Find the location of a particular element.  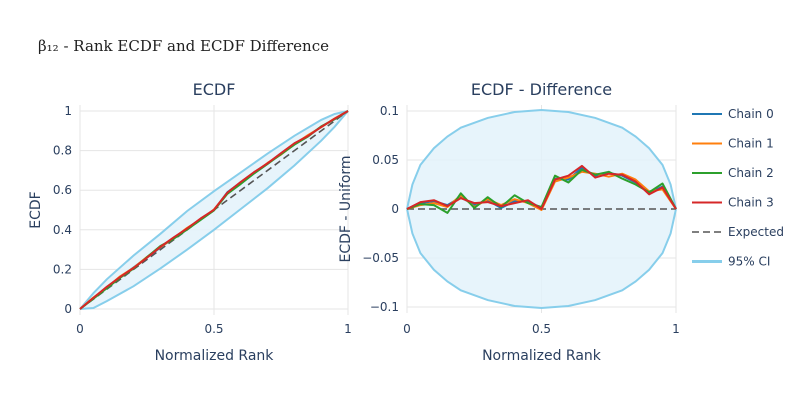

ecdf-y-tick-label: 0.6 is located at coordinates (62, 190).